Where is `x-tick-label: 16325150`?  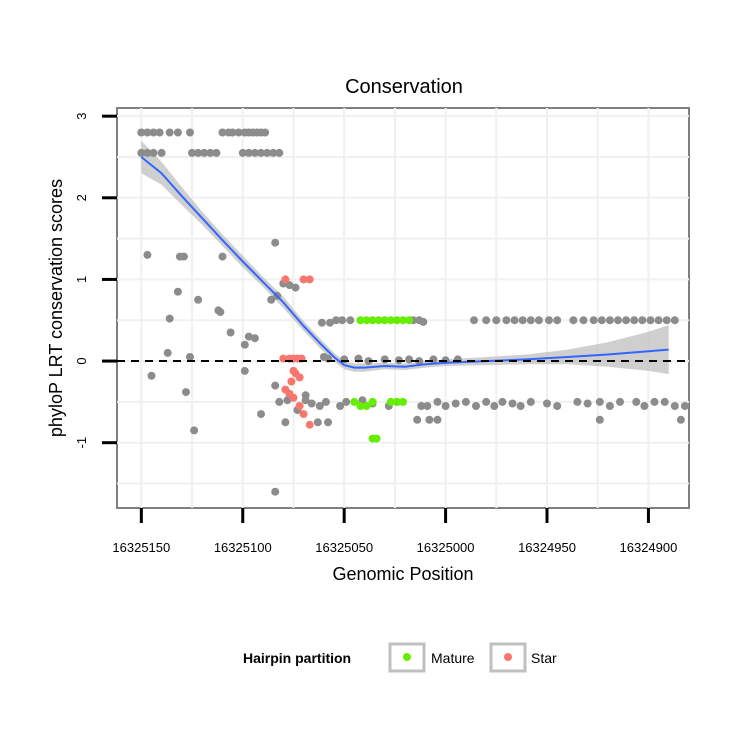
x-tick-label: 16325150 is located at coordinates (141, 547).